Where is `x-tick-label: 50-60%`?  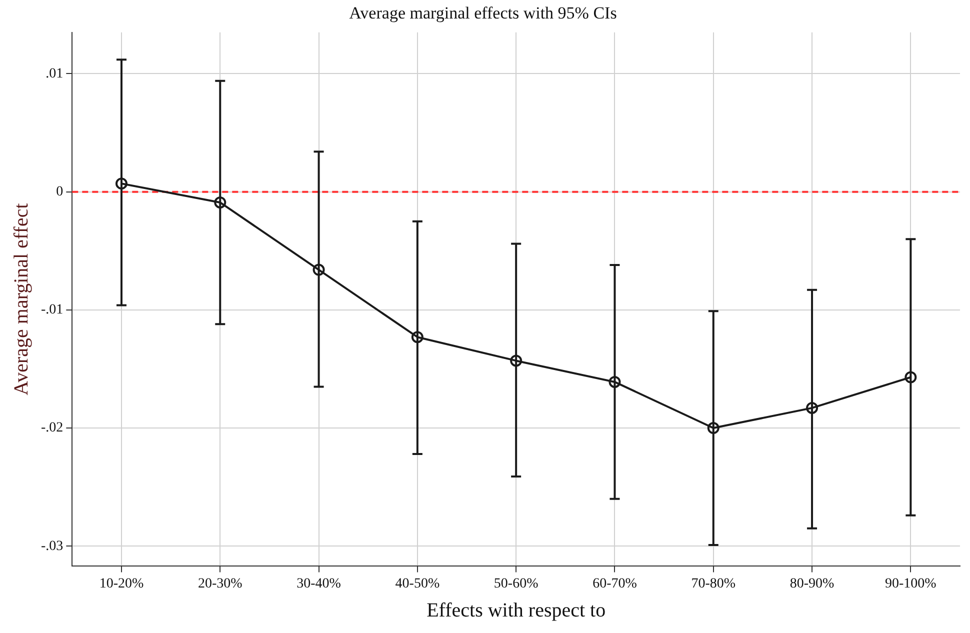 x-tick-label: 50-60% is located at coordinates (516, 584).